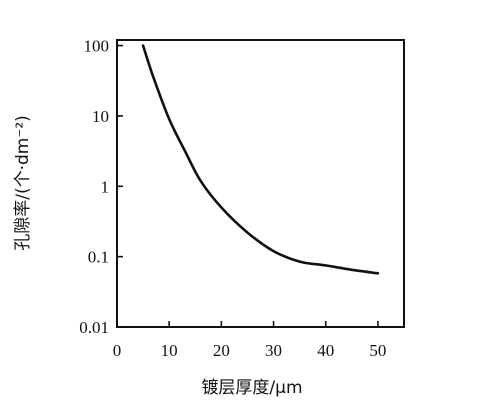  Describe the element at coordinates (100, 116) in the screenshot. I see `y-tick-label: 10` at that location.